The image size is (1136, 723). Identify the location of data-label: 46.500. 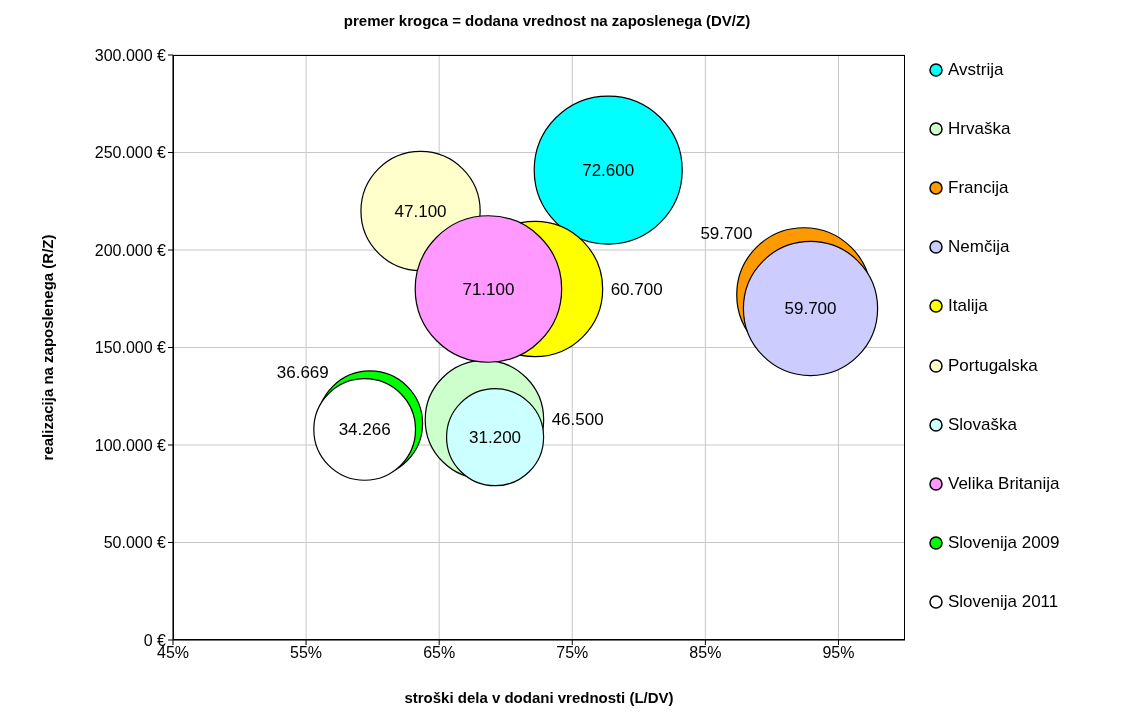
(577, 420).